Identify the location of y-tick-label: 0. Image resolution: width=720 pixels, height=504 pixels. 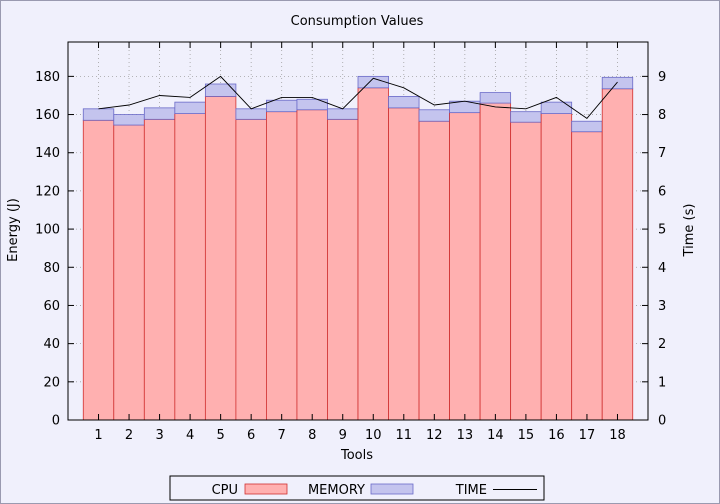
(56, 421).